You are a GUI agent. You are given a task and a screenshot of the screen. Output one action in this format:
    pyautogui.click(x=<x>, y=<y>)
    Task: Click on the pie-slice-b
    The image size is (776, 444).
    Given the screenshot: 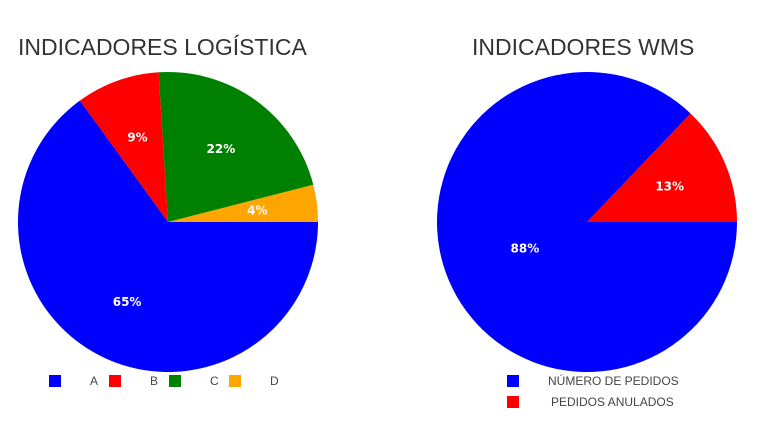 What is the action you would take?
    pyautogui.click(x=123, y=147)
    